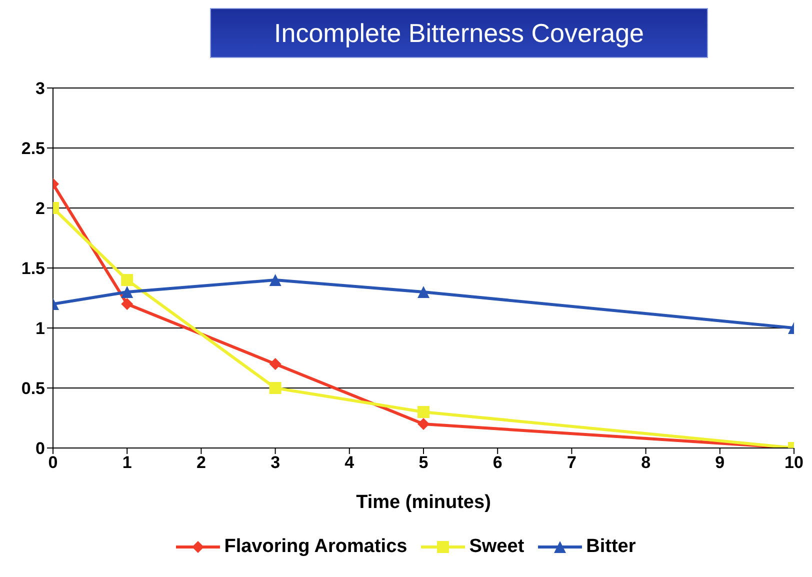 The height and width of the screenshot is (577, 812). What do you see at coordinates (459, 33) in the screenshot?
I see `chart-title: Incomplete Bitterness Coverage` at bounding box center [459, 33].